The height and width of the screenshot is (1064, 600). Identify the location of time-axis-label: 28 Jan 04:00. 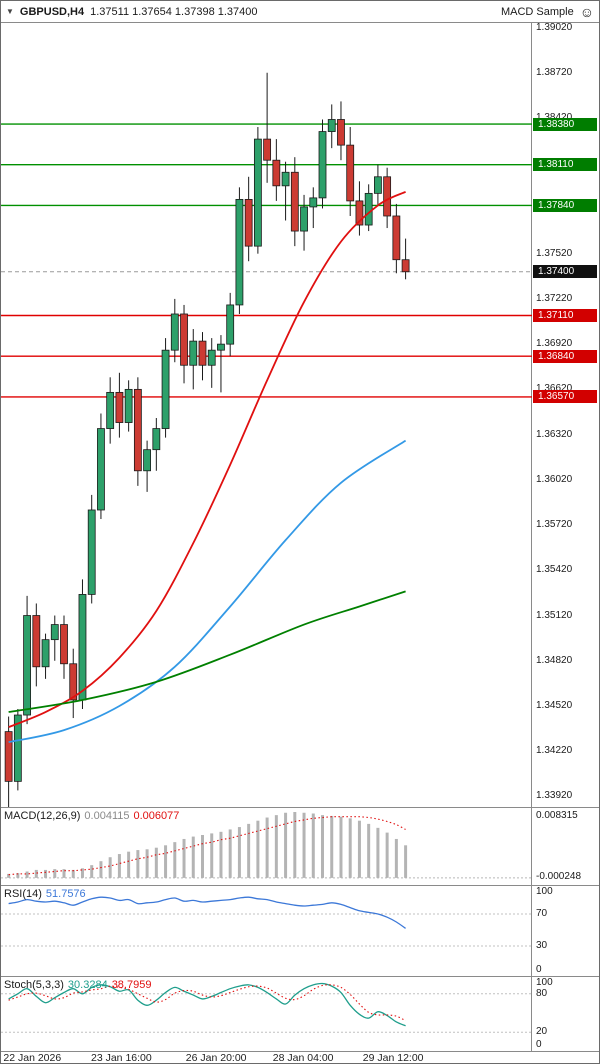
(303, 1058).